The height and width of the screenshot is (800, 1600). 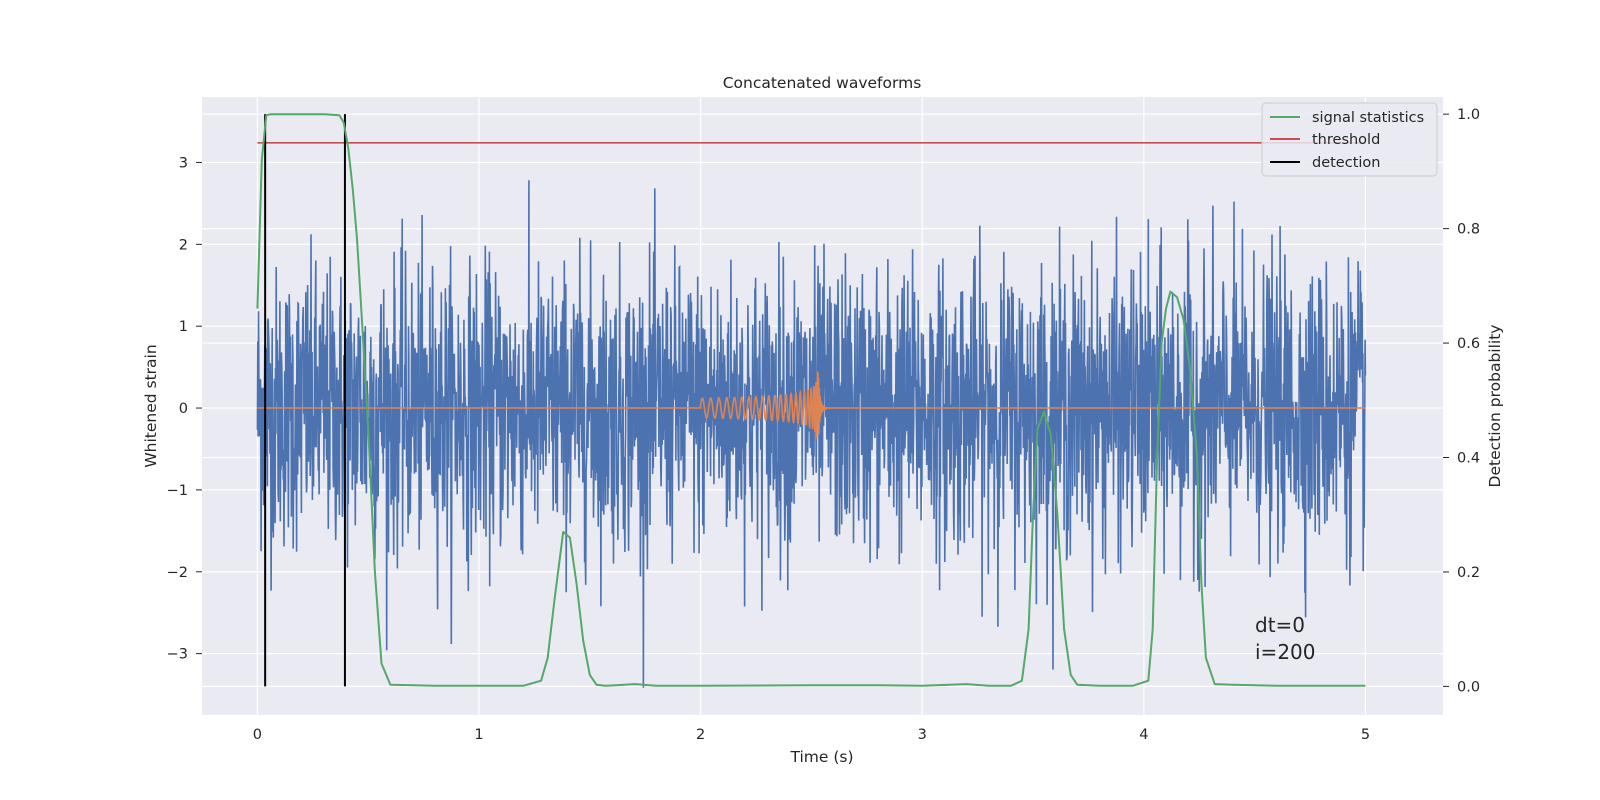 What do you see at coordinates (1468, 687) in the screenshot?
I see `y2-tick-label: 0.0` at bounding box center [1468, 687].